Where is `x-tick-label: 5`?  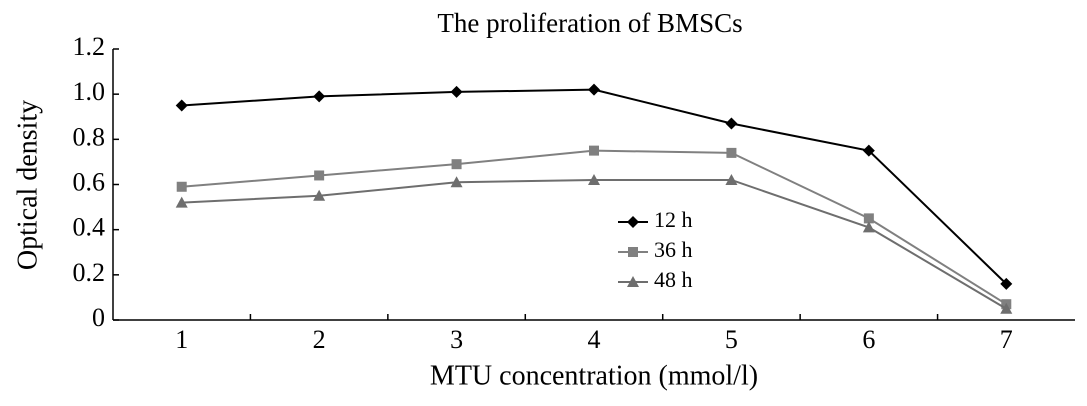
x-tick-label: 5 is located at coordinates (731, 339).